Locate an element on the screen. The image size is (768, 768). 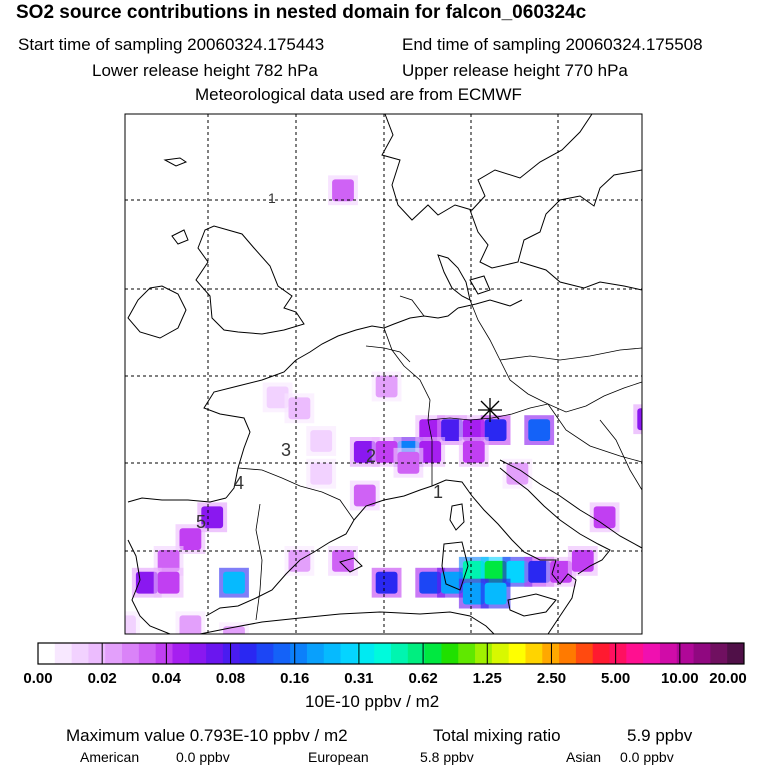
north-africa-coast is located at coordinates (347, 622).